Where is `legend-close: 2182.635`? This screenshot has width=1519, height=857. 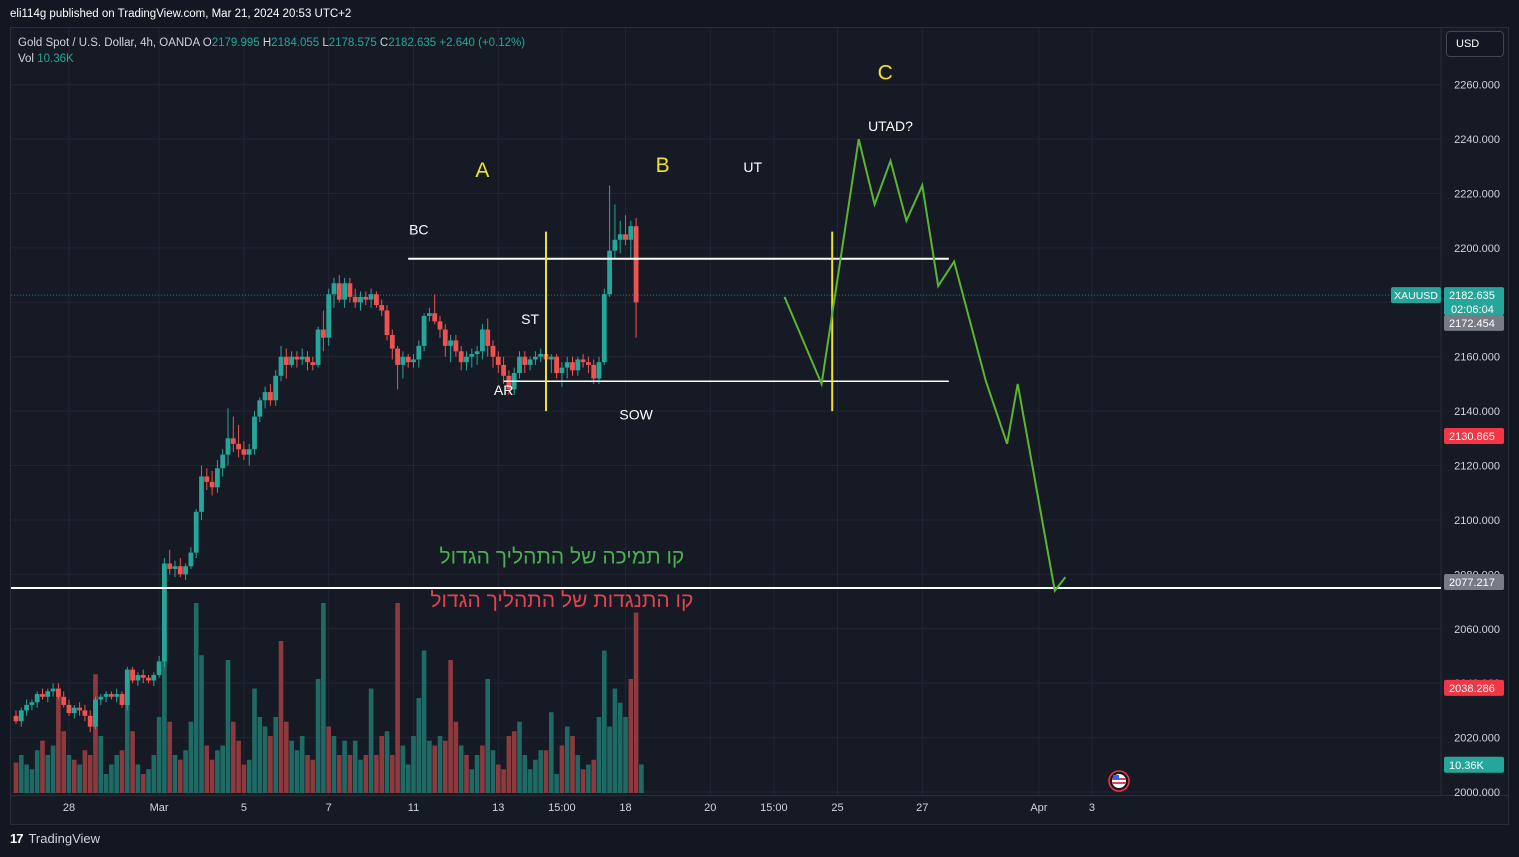
legend-close: 2182.635 is located at coordinates (412, 43).